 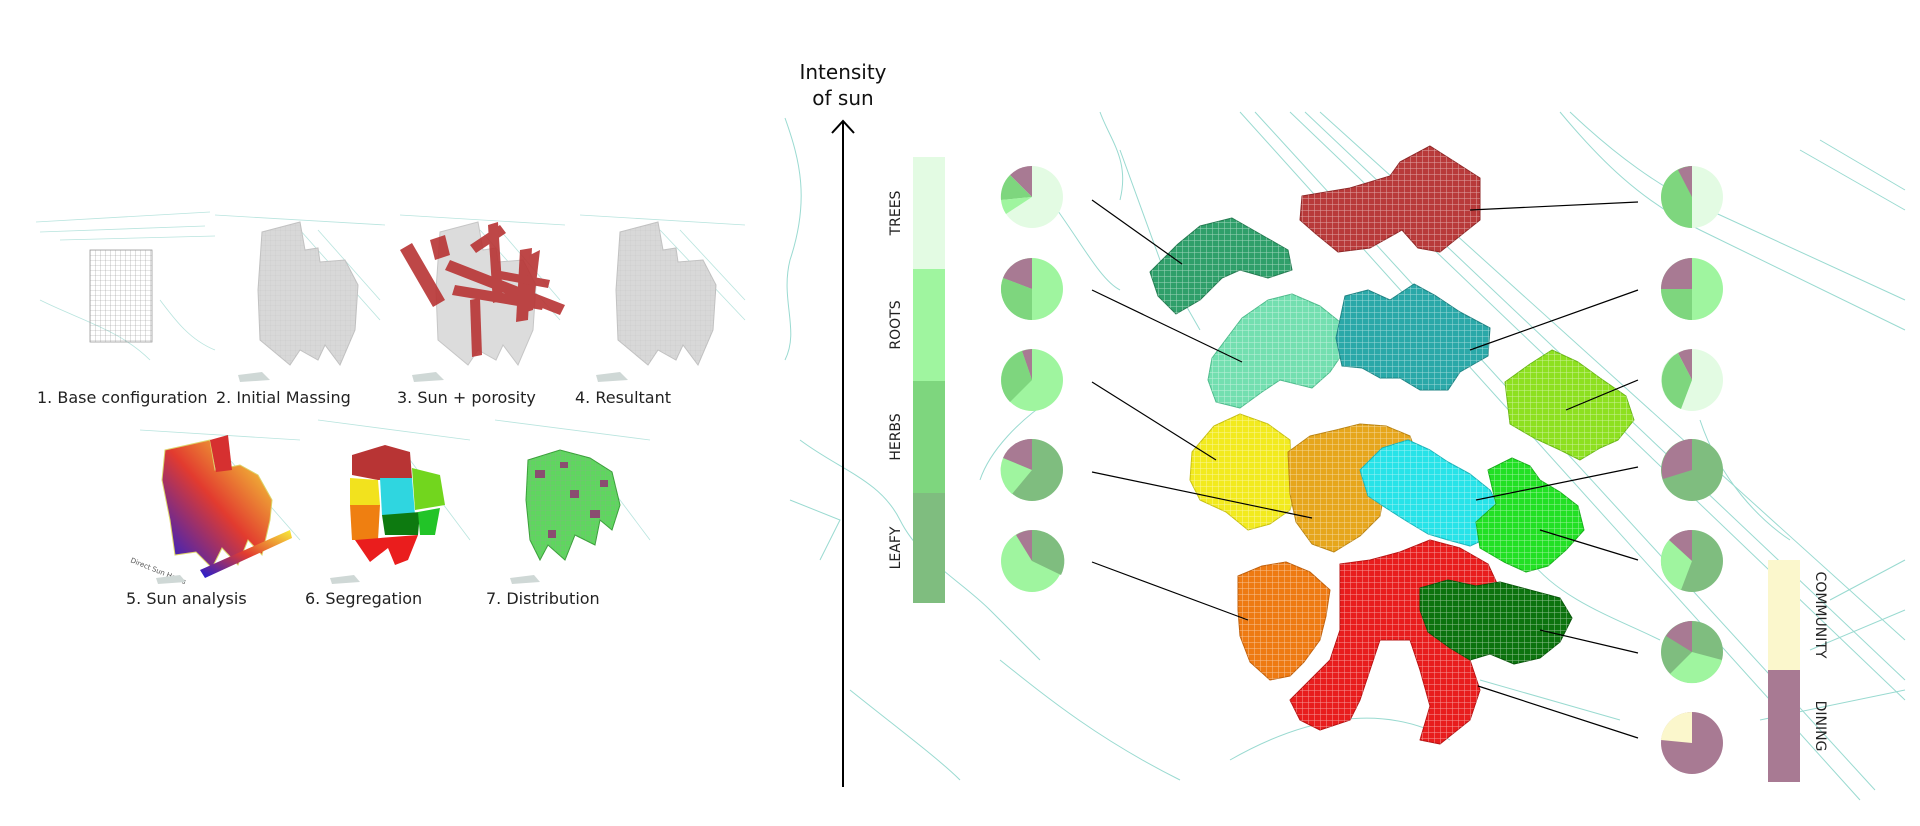 What do you see at coordinates (1221, 266) in the screenshot?
I see `cluster-sea-green` at bounding box center [1221, 266].